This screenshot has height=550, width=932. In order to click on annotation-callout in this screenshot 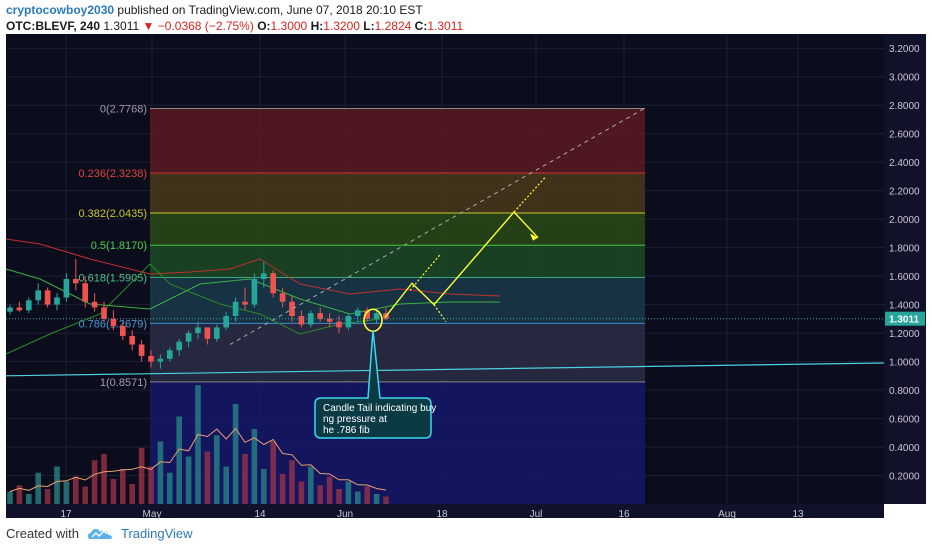, I will do `click(373, 384)`.